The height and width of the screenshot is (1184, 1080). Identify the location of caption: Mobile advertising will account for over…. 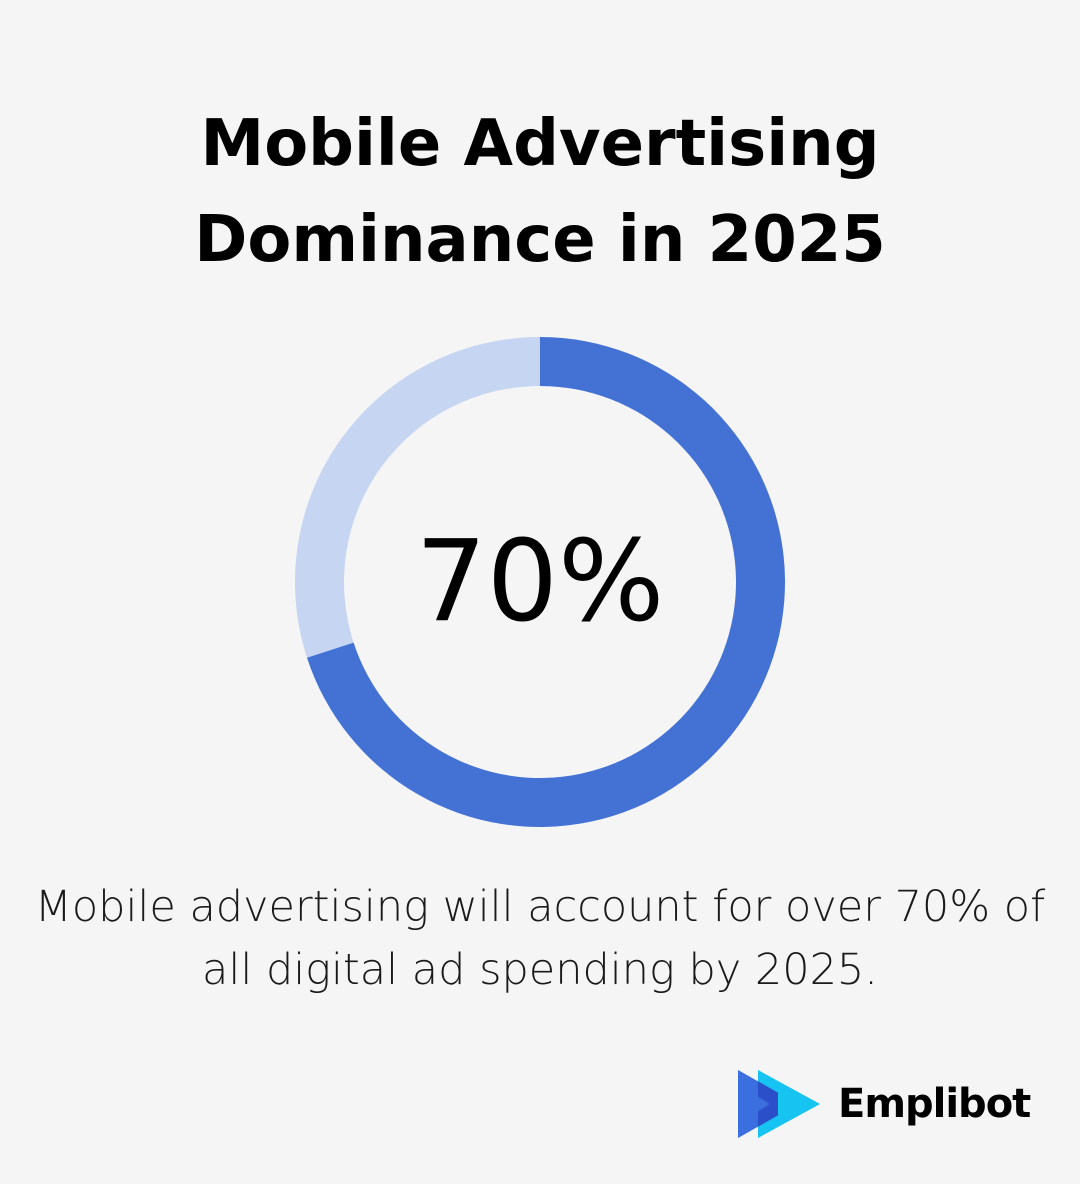
(540, 939).